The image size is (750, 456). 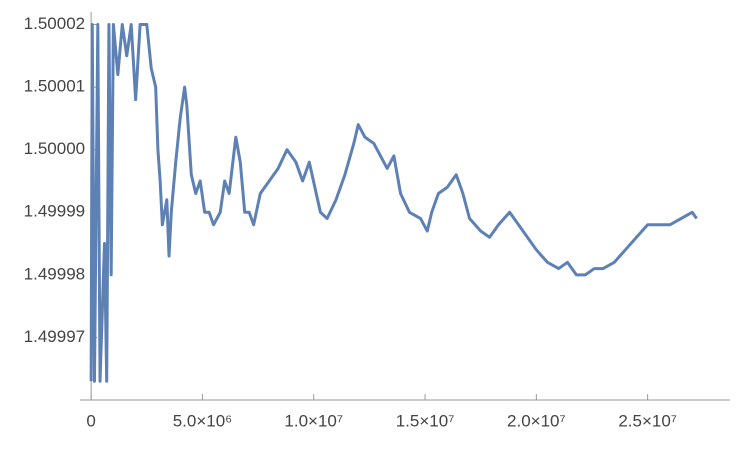 What do you see at coordinates (54, 273) in the screenshot?
I see `y-tick-label: 1.49998` at bounding box center [54, 273].